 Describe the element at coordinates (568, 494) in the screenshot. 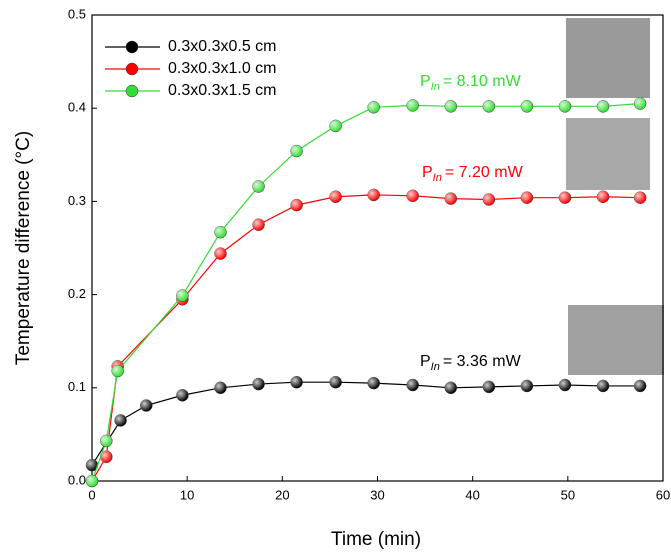

I see `x-tick-label: 50` at that location.